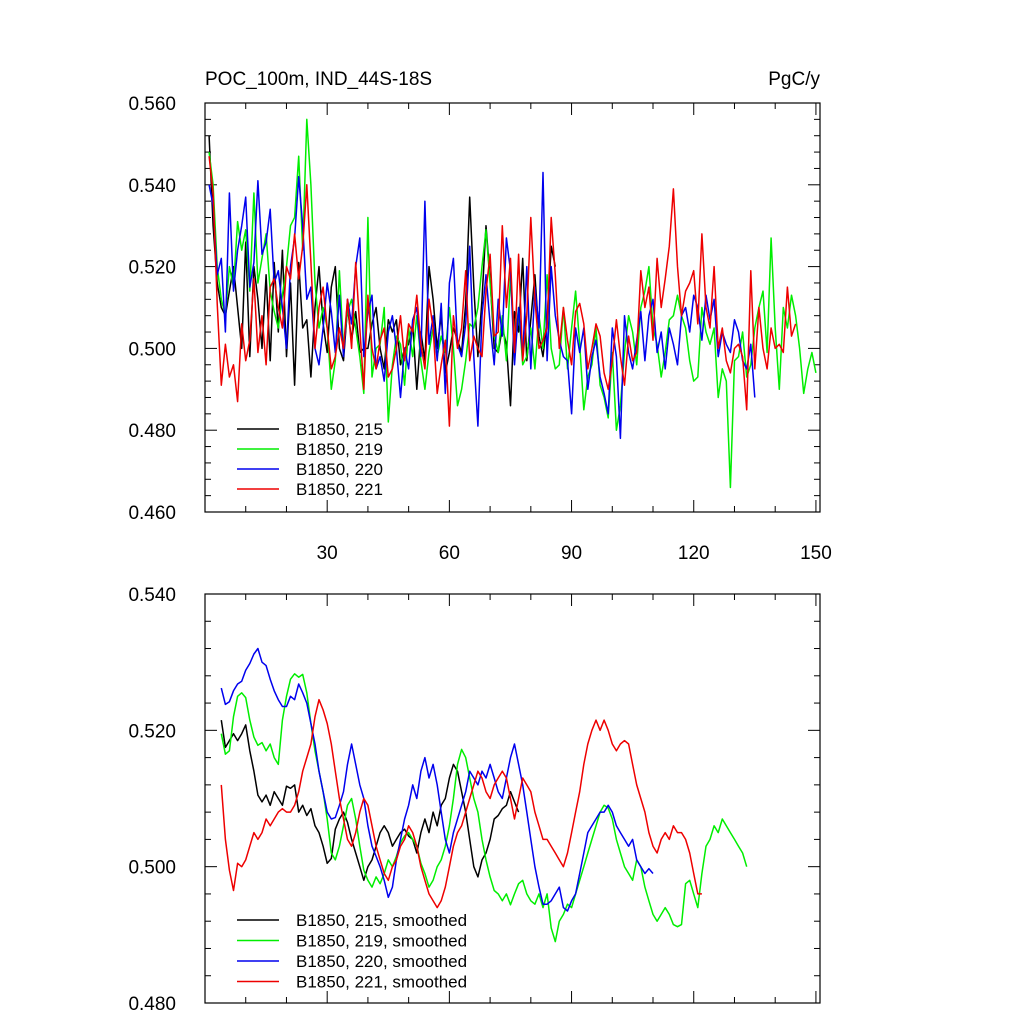 The width and height of the screenshot is (1024, 1029). Describe the element at coordinates (339, 449) in the screenshot. I see `legend-label: B1850, 219` at that location.